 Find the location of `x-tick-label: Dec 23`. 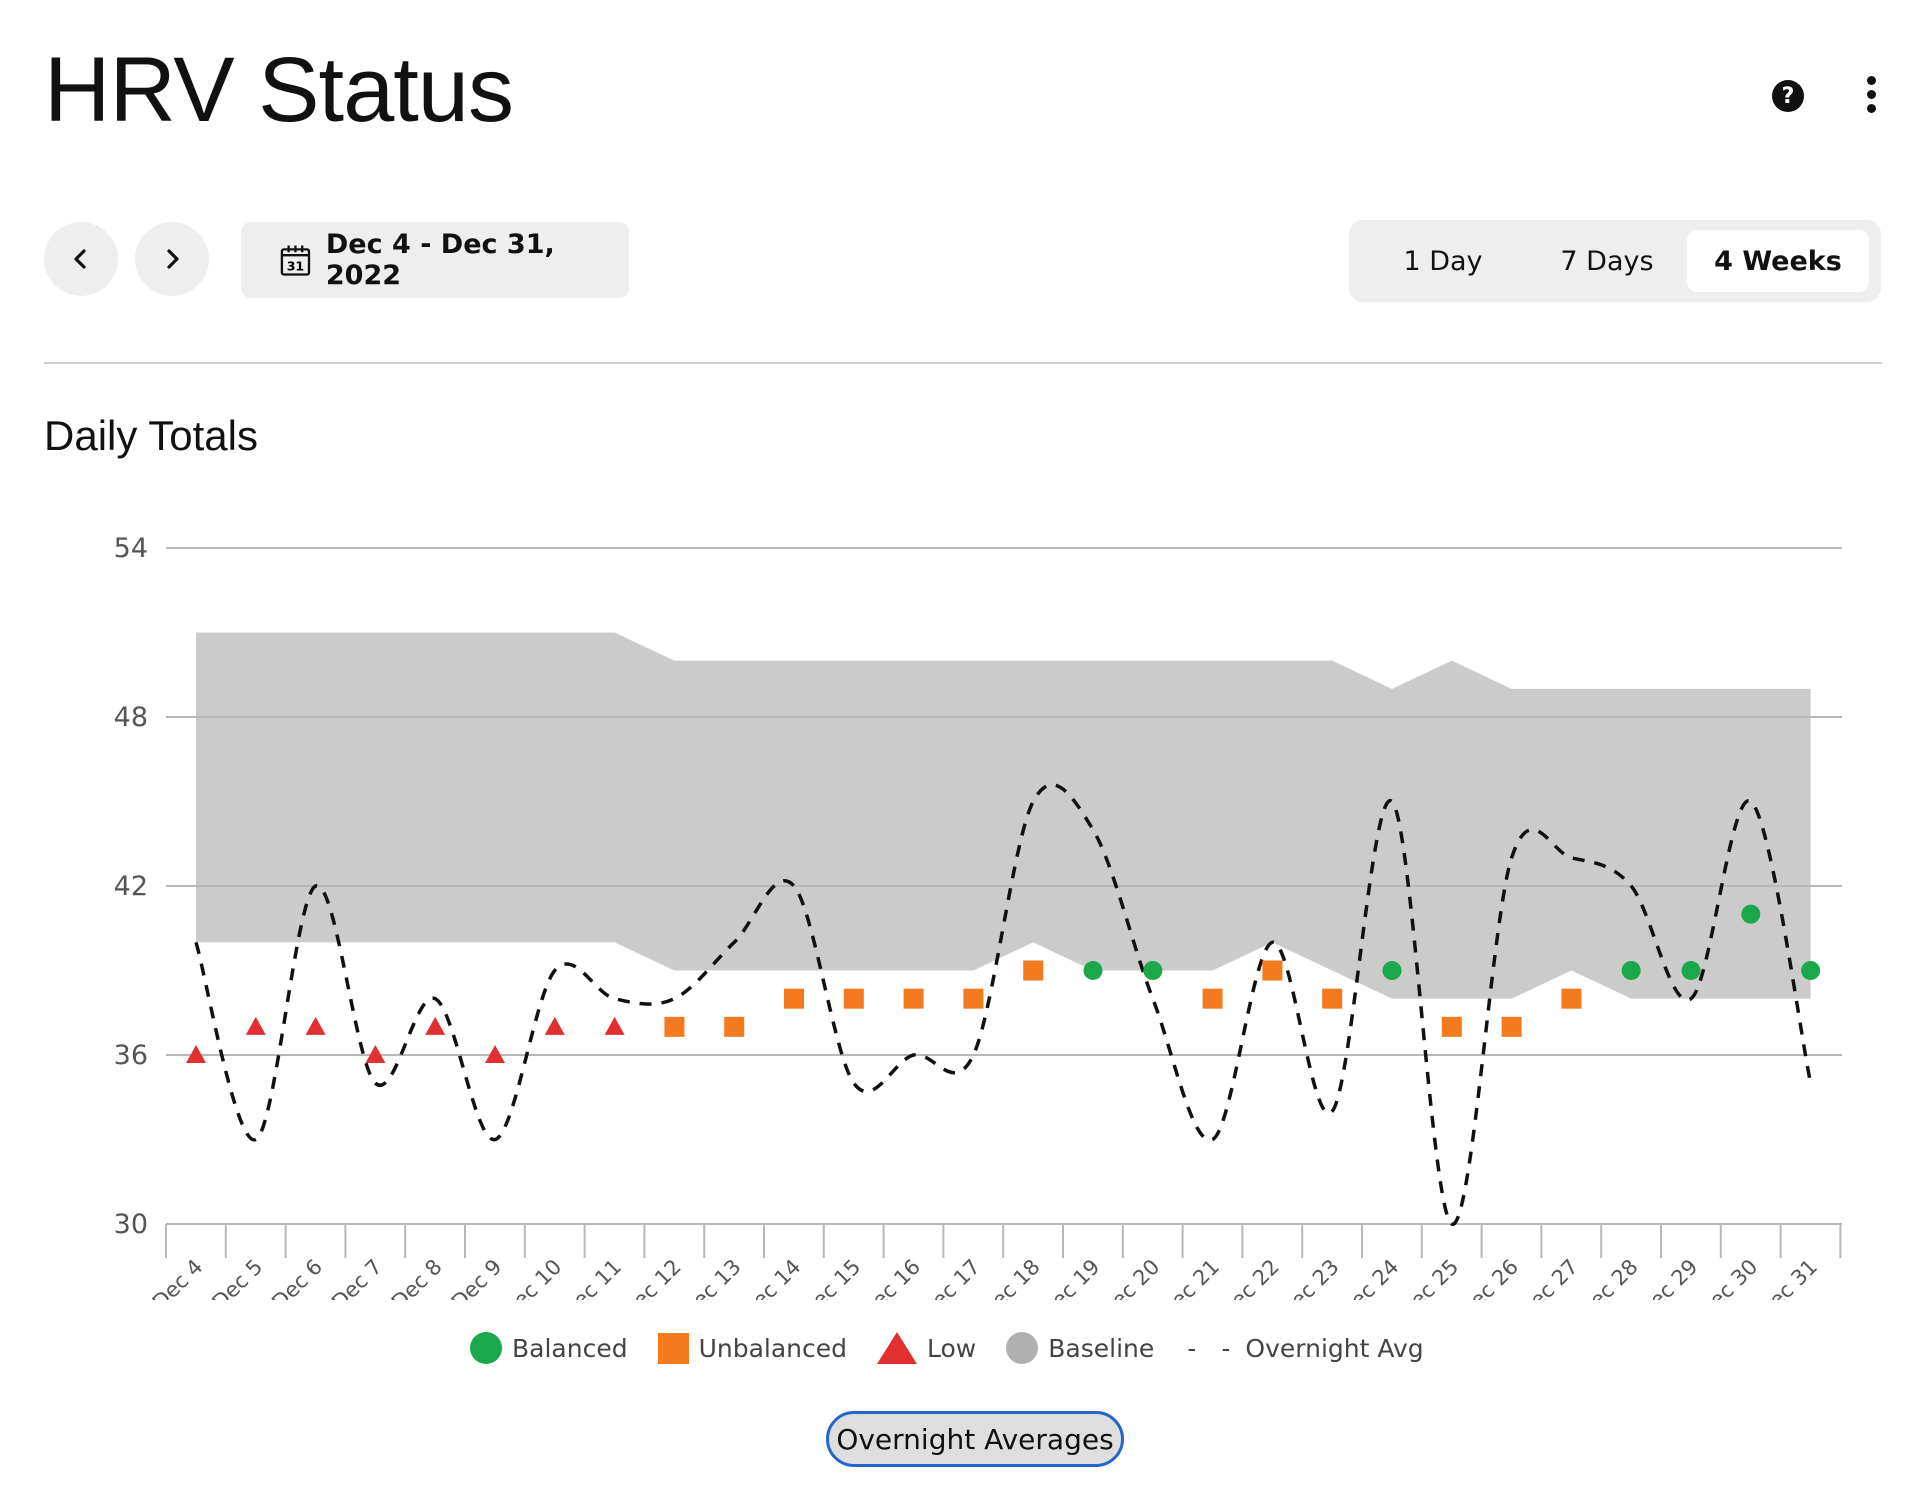

x-tick-label: Dec 23 is located at coordinates (1308, 1277).